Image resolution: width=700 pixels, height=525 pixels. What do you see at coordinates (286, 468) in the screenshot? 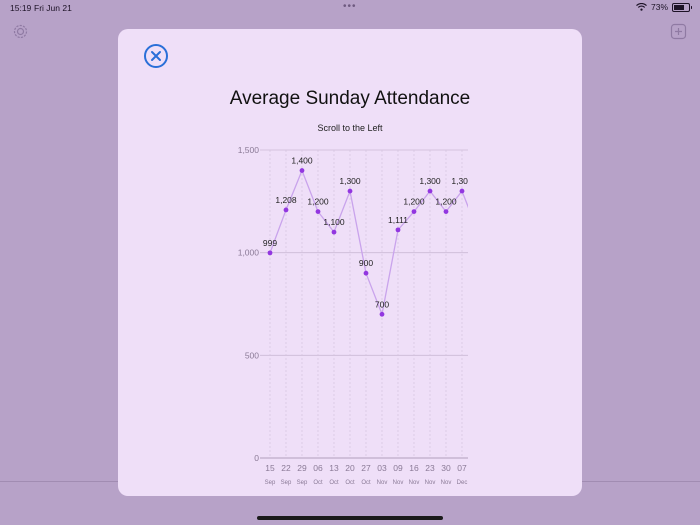
I see `x-tick-label-day: 22` at bounding box center [286, 468].